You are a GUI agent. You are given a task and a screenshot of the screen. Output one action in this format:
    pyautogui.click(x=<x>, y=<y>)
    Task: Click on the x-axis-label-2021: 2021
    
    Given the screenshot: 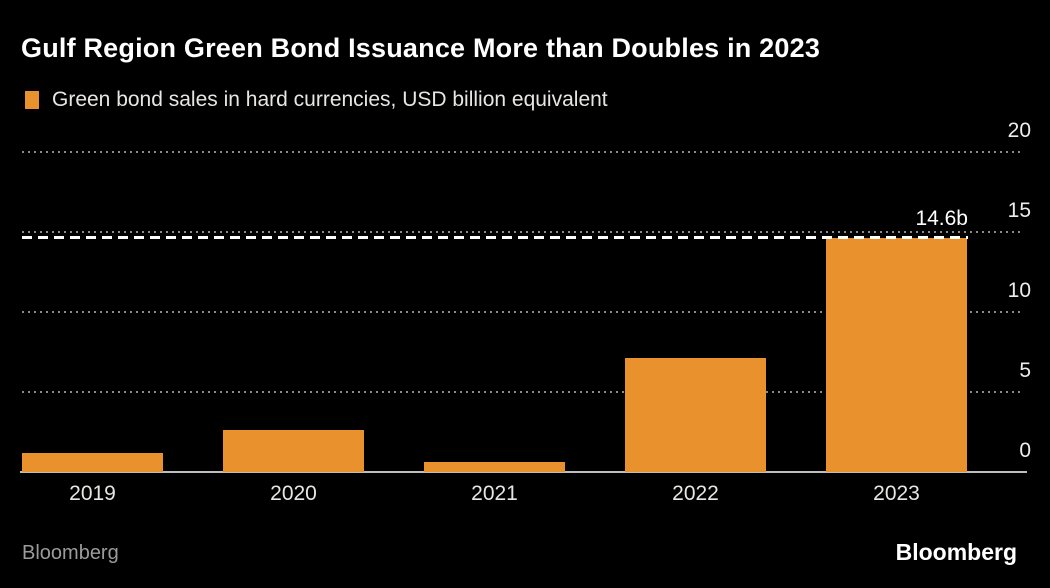 What is the action you would take?
    pyautogui.click(x=494, y=493)
    